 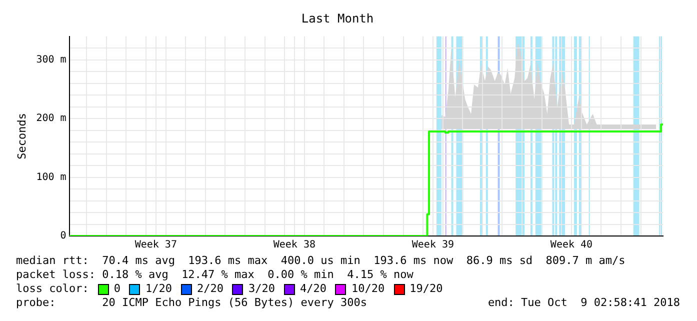 I want to click on x-tick-label: Week 37, so click(x=155, y=245).